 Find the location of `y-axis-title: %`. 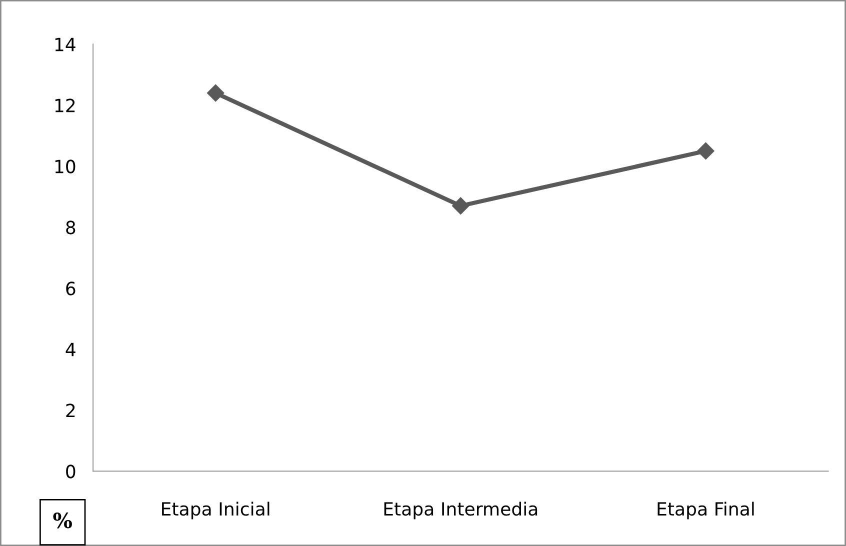

y-axis-title: % is located at coordinates (62, 520).